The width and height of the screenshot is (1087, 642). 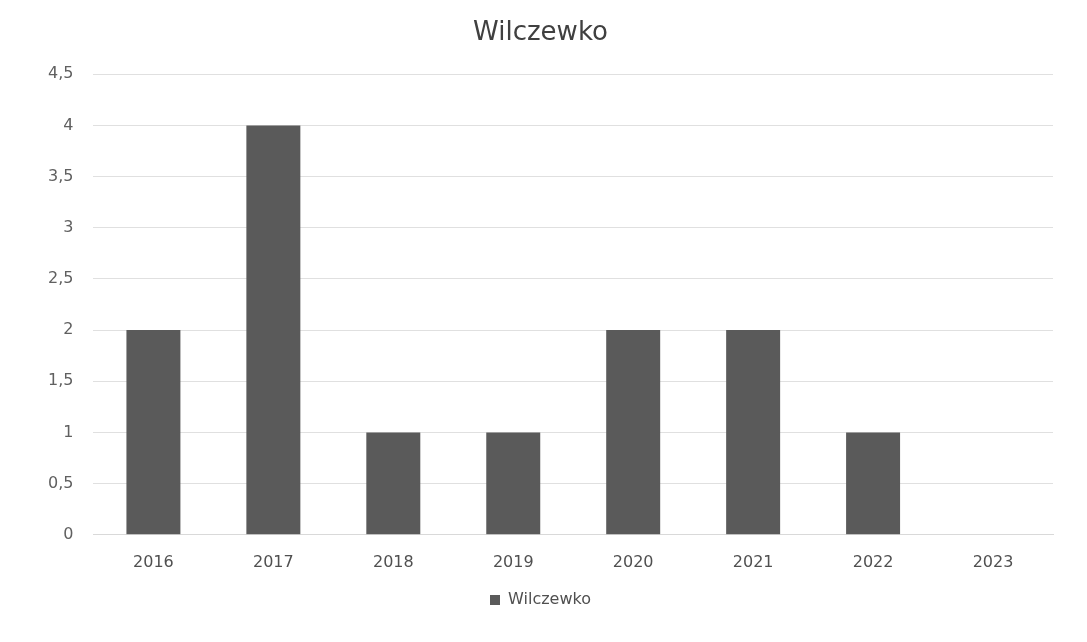 What do you see at coordinates (60, 380) in the screenshot?
I see `y-tick-label: 1,5` at bounding box center [60, 380].